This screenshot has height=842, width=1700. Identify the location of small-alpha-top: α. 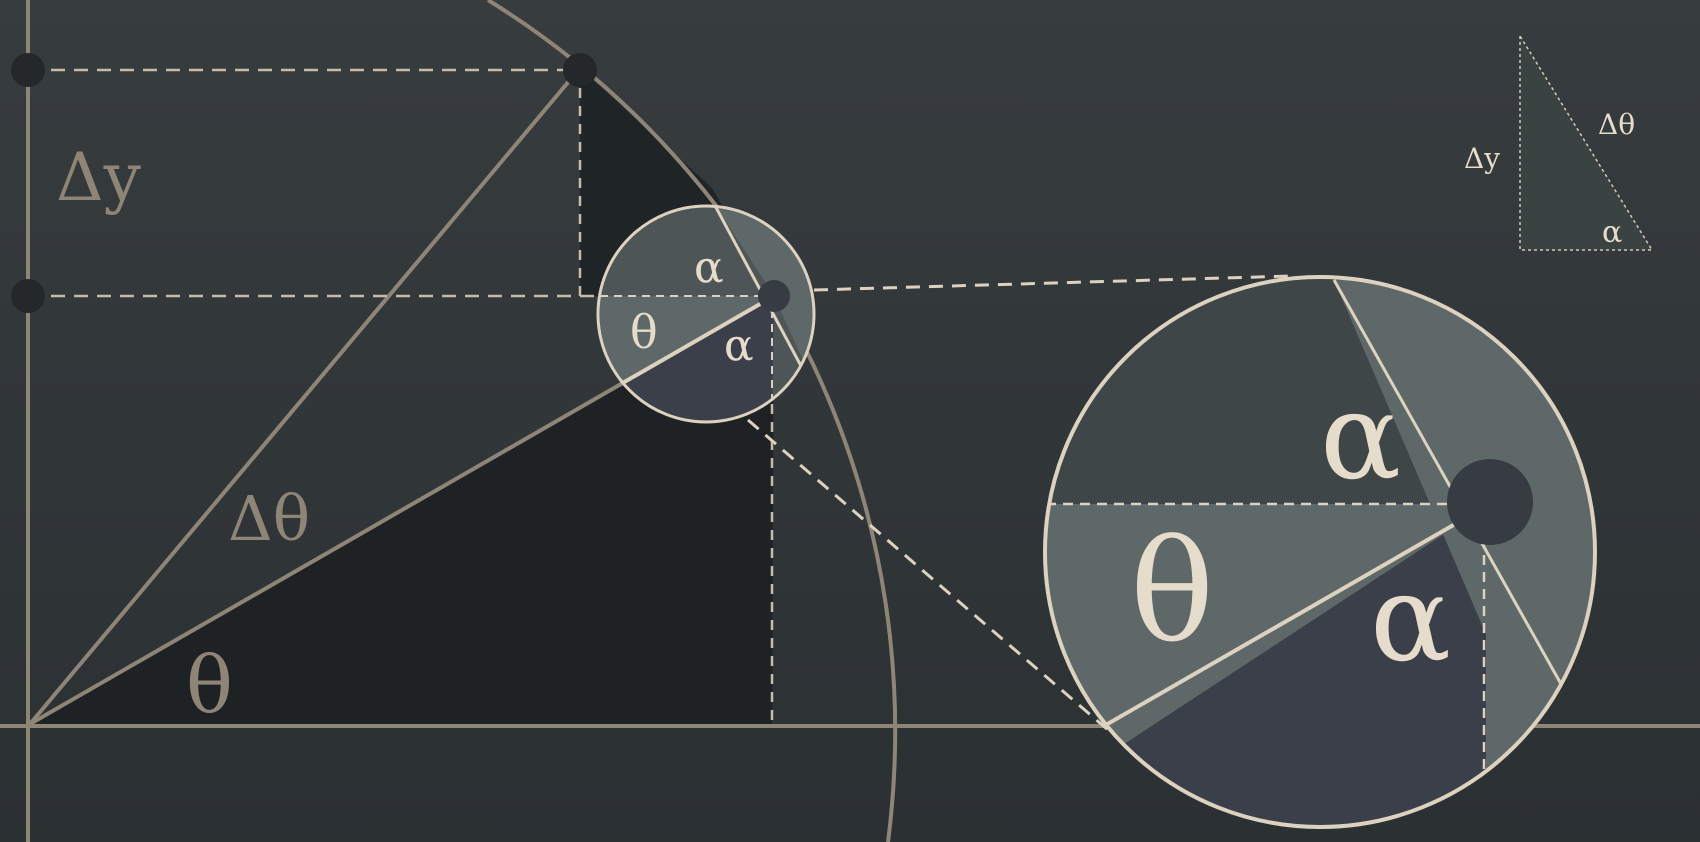
(709, 267).